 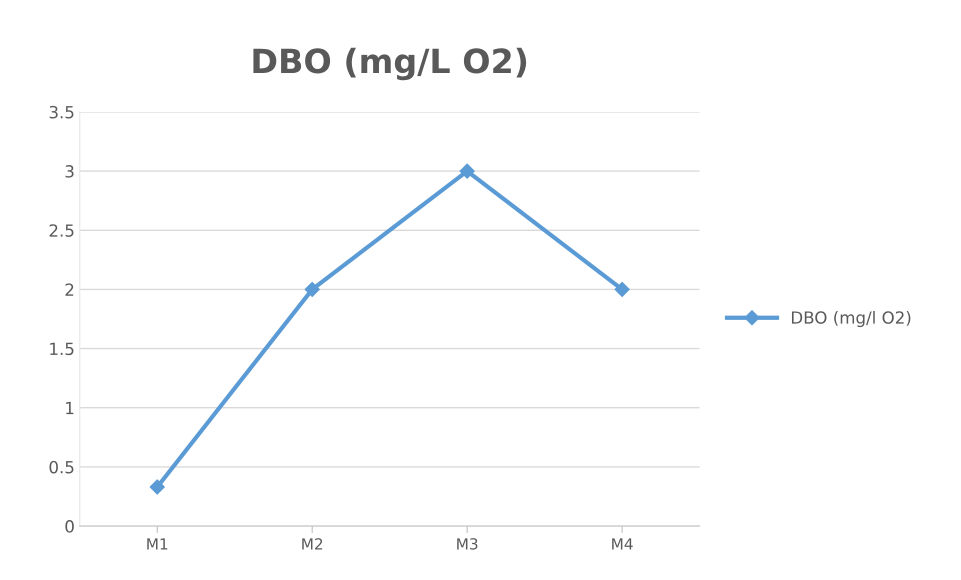 What do you see at coordinates (467, 544) in the screenshot?
I see `x-tick-label: M3` at bounding box center [467, 544].